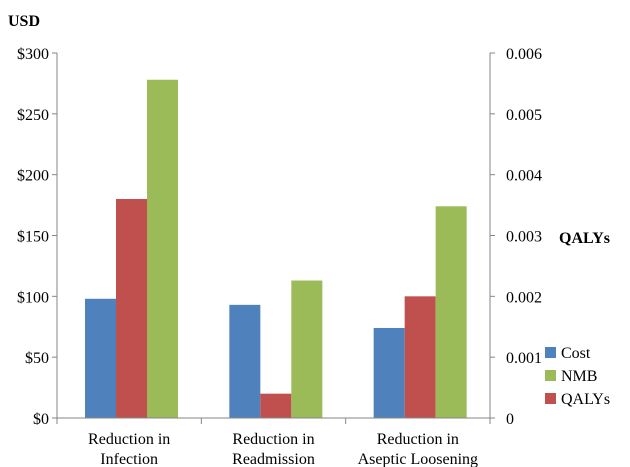 This screenshot has width=630, height=467. I want to click on legend-swatch-cost, so click(550, 352).